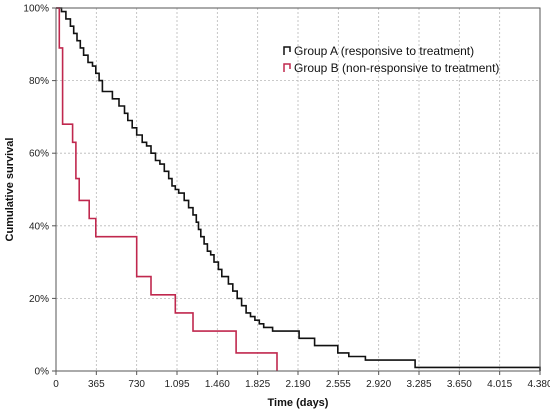 This screenshot has height=415, width=550. Describe the element at coordinates (378, 384) in the screenshot. I see `x-tick-label: 2.920` at that location.